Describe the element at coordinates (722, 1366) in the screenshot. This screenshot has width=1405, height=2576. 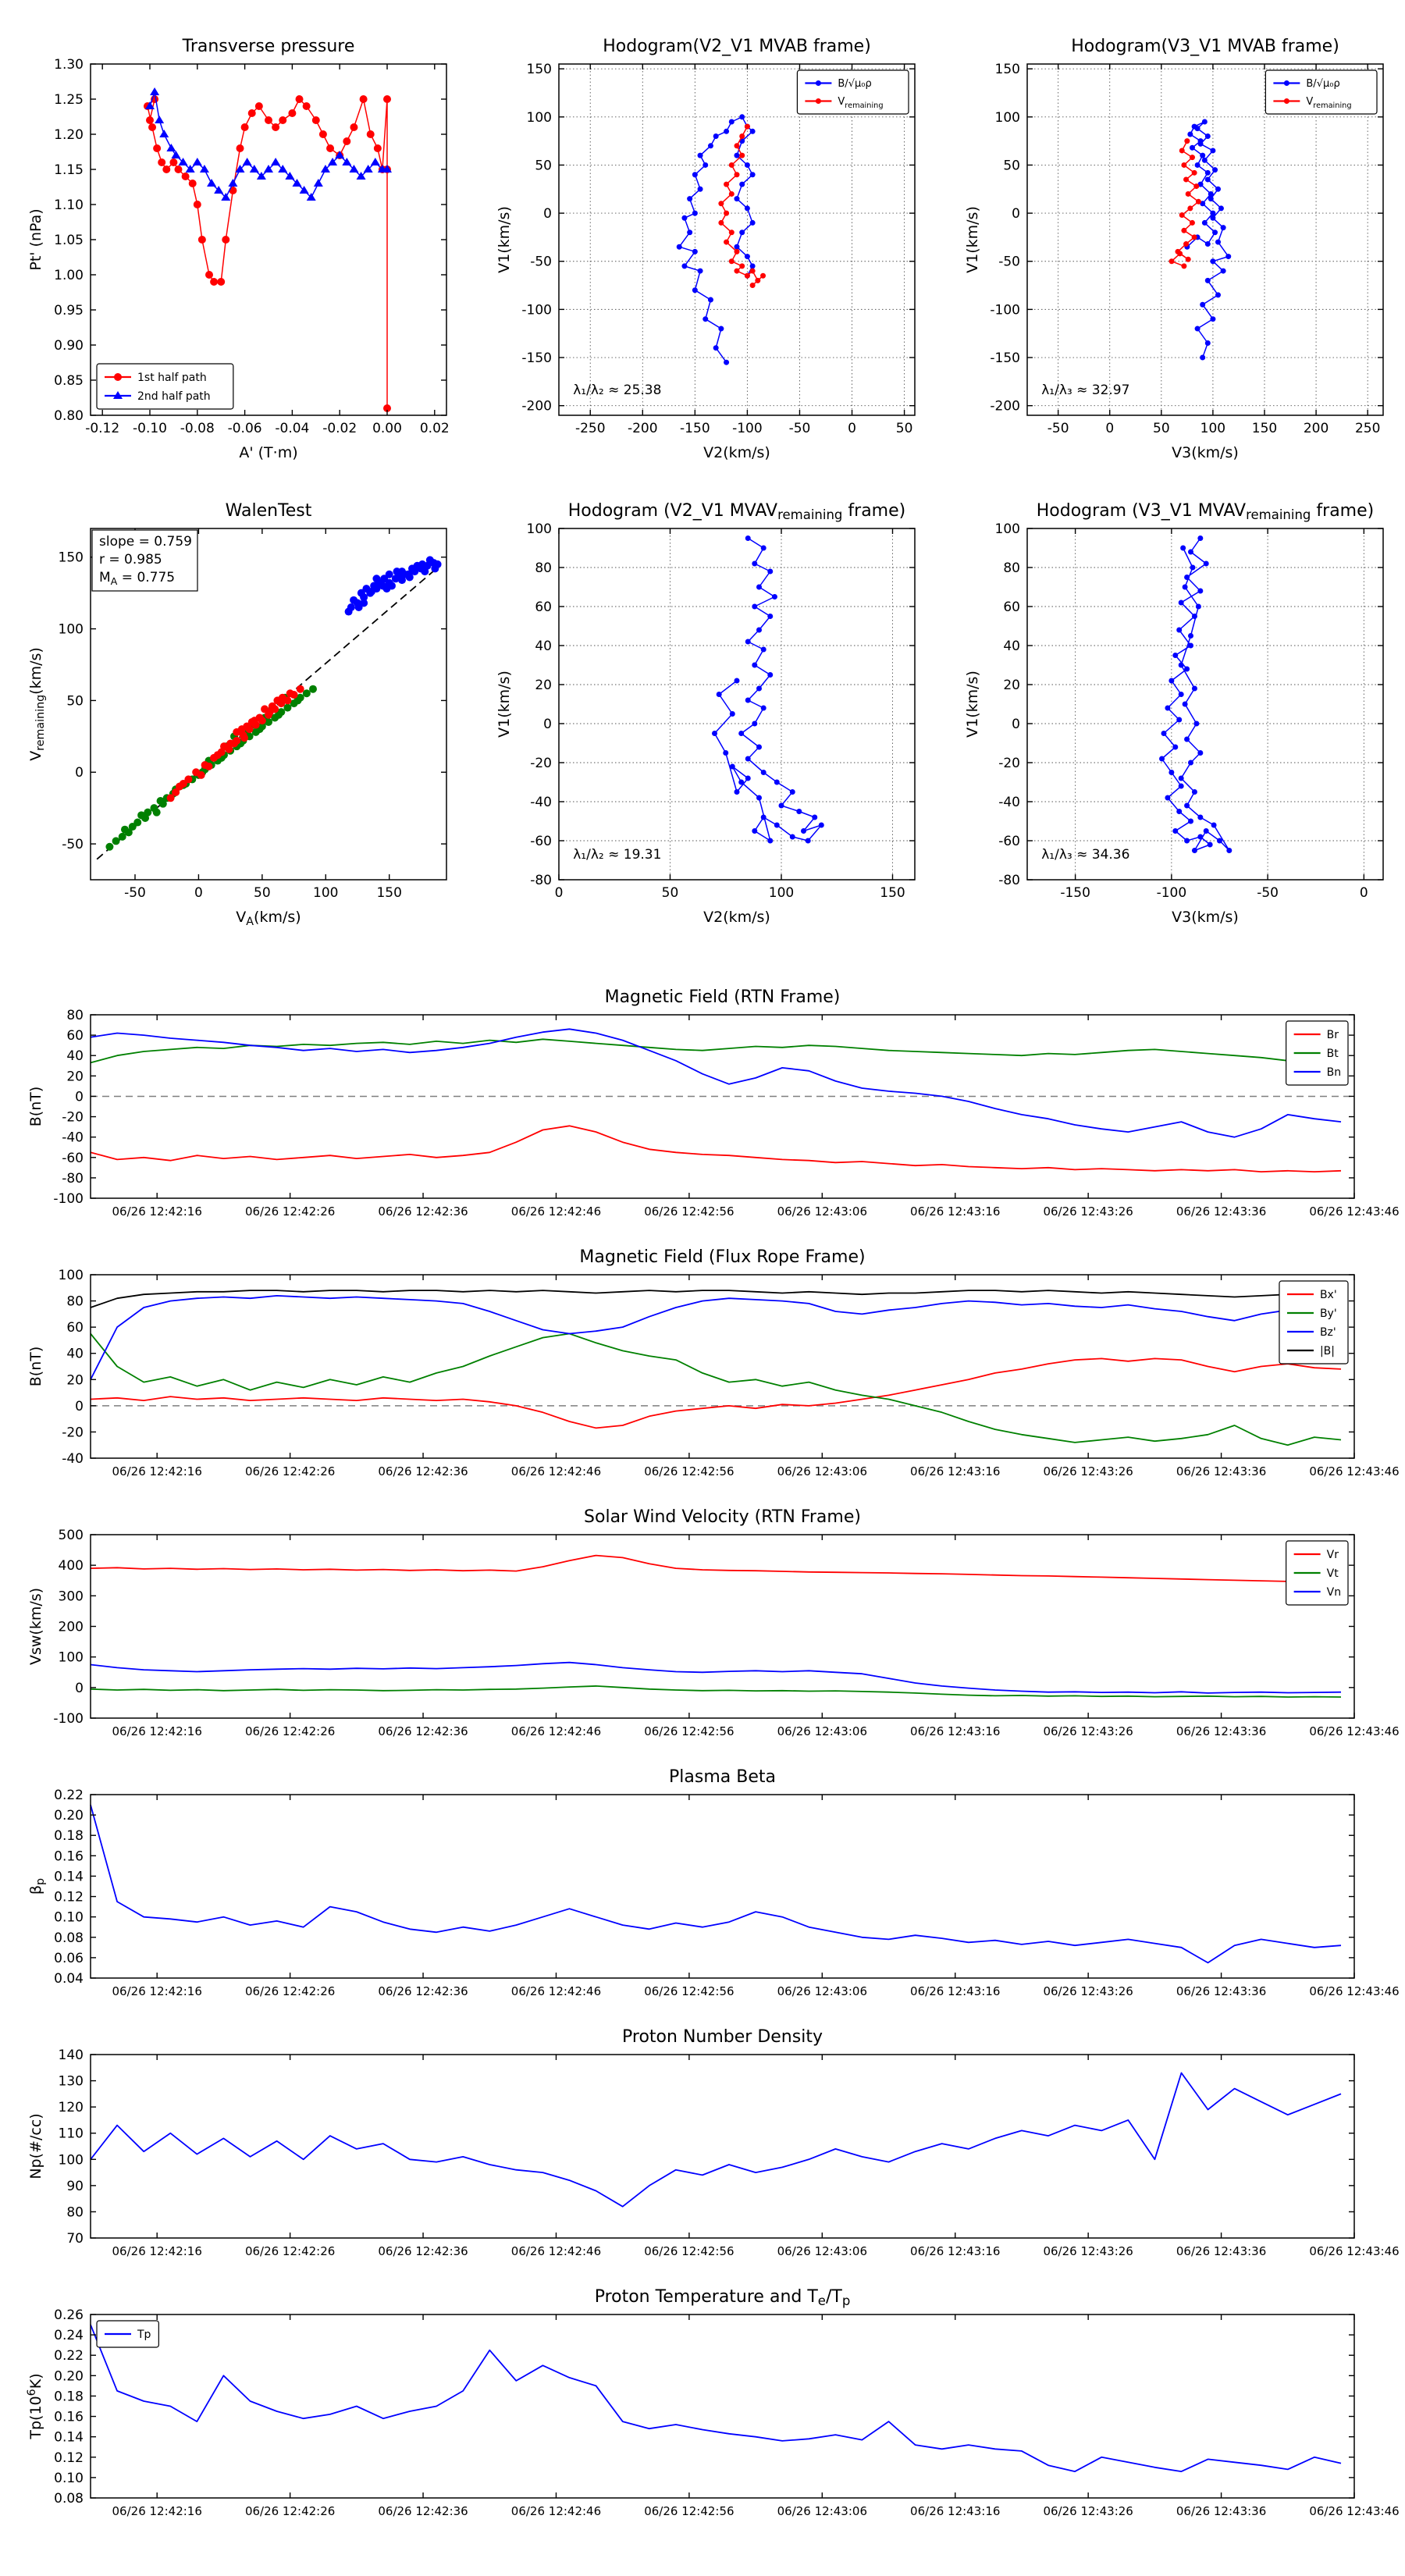
I see `magnetic-field-flux-rope-plot-area` at that location.